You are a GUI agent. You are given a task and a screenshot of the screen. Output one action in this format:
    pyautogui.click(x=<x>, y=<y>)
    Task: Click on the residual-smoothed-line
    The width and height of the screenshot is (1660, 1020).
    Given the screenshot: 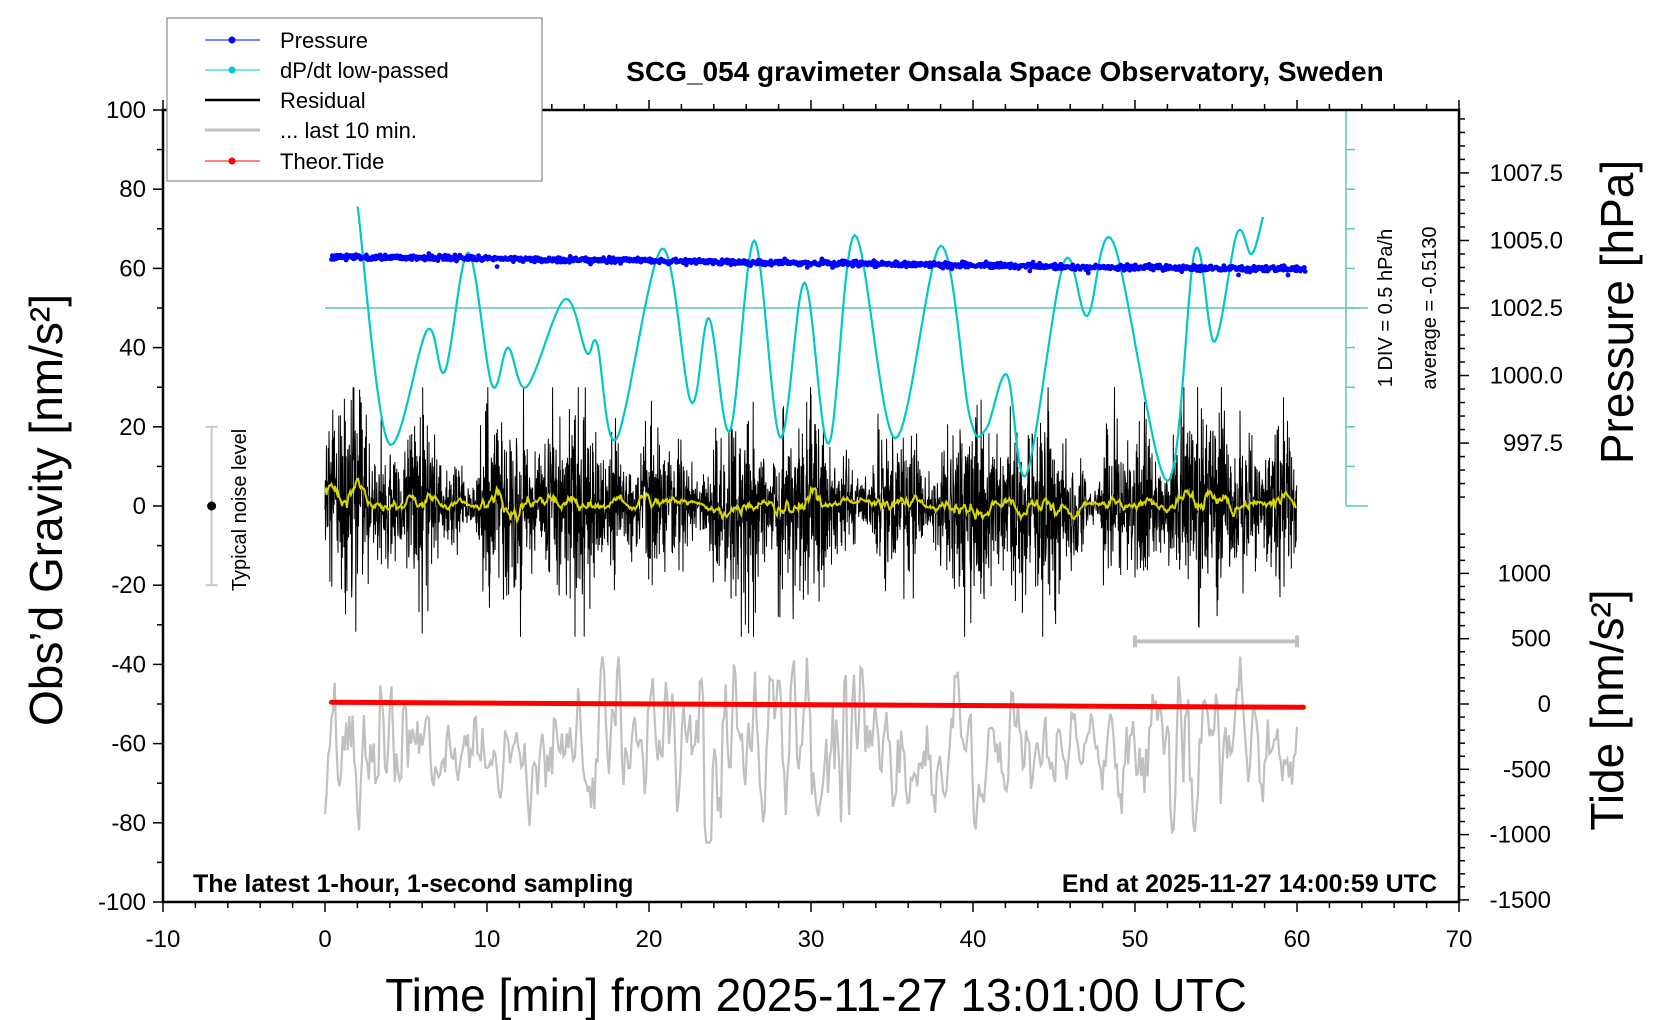 What is the action you would take?
    pyautogui.click(x=811, y=501)
    